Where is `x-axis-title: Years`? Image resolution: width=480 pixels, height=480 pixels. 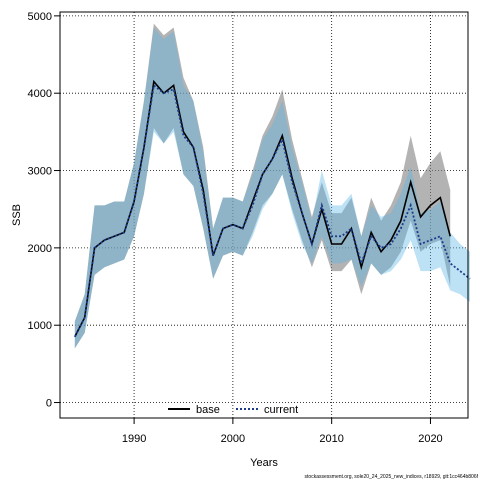 x-axis-title: Years is located at coordinates (264, 463).